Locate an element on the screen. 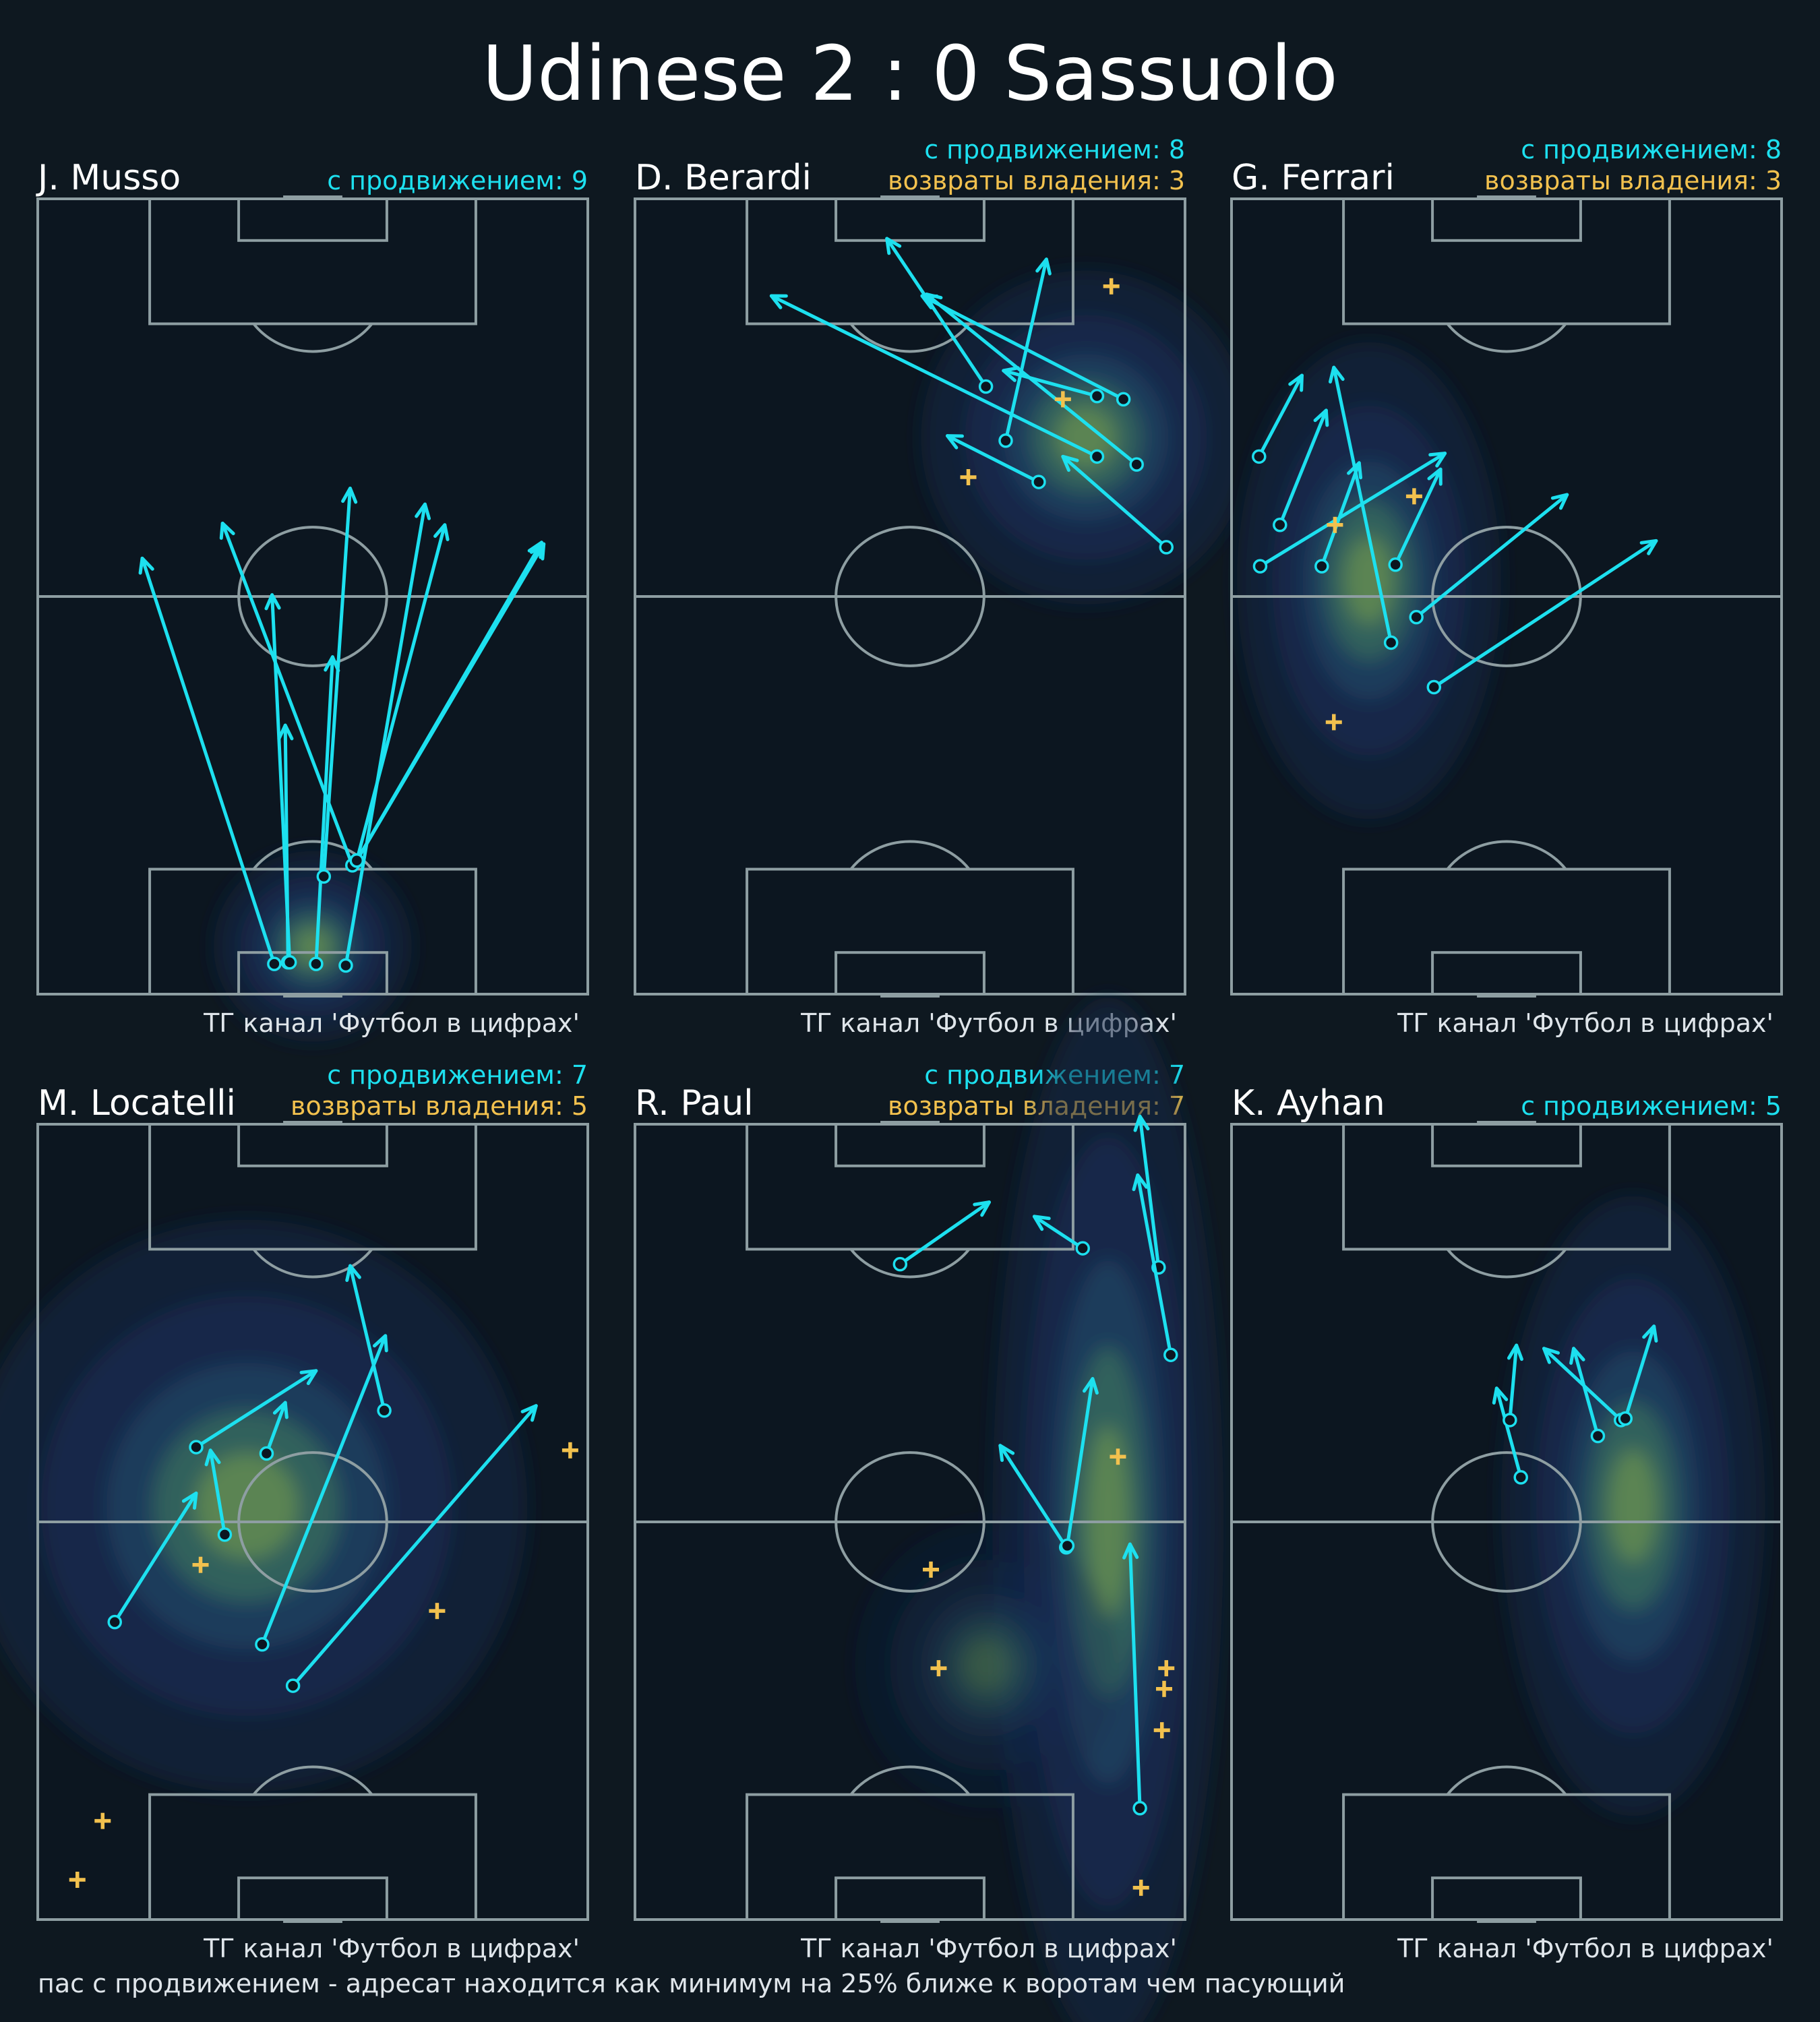 Image resolution: width=1820 pixels, height=2022 pixels. pitch-markings is located at coordinates (312, 596).